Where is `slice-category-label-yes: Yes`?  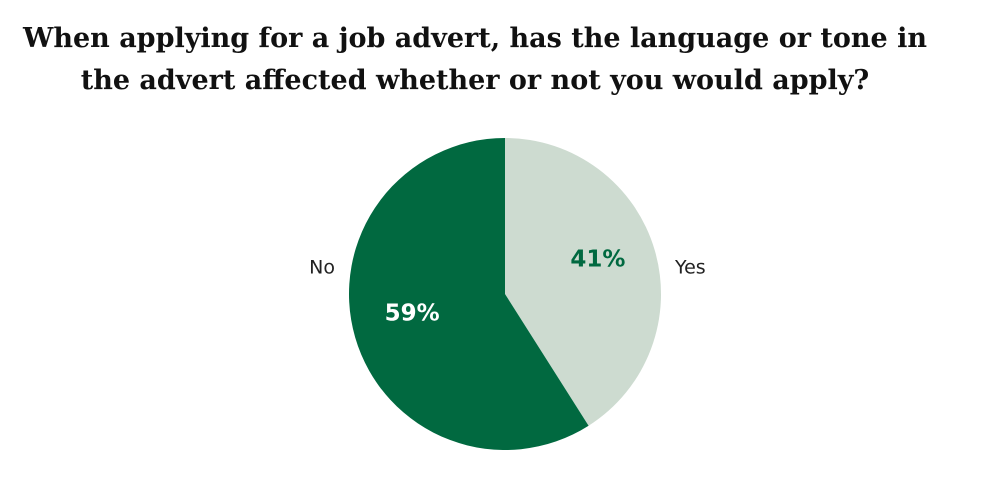 slice-category-label-yes: Yes is located at coordinates (690, 268).